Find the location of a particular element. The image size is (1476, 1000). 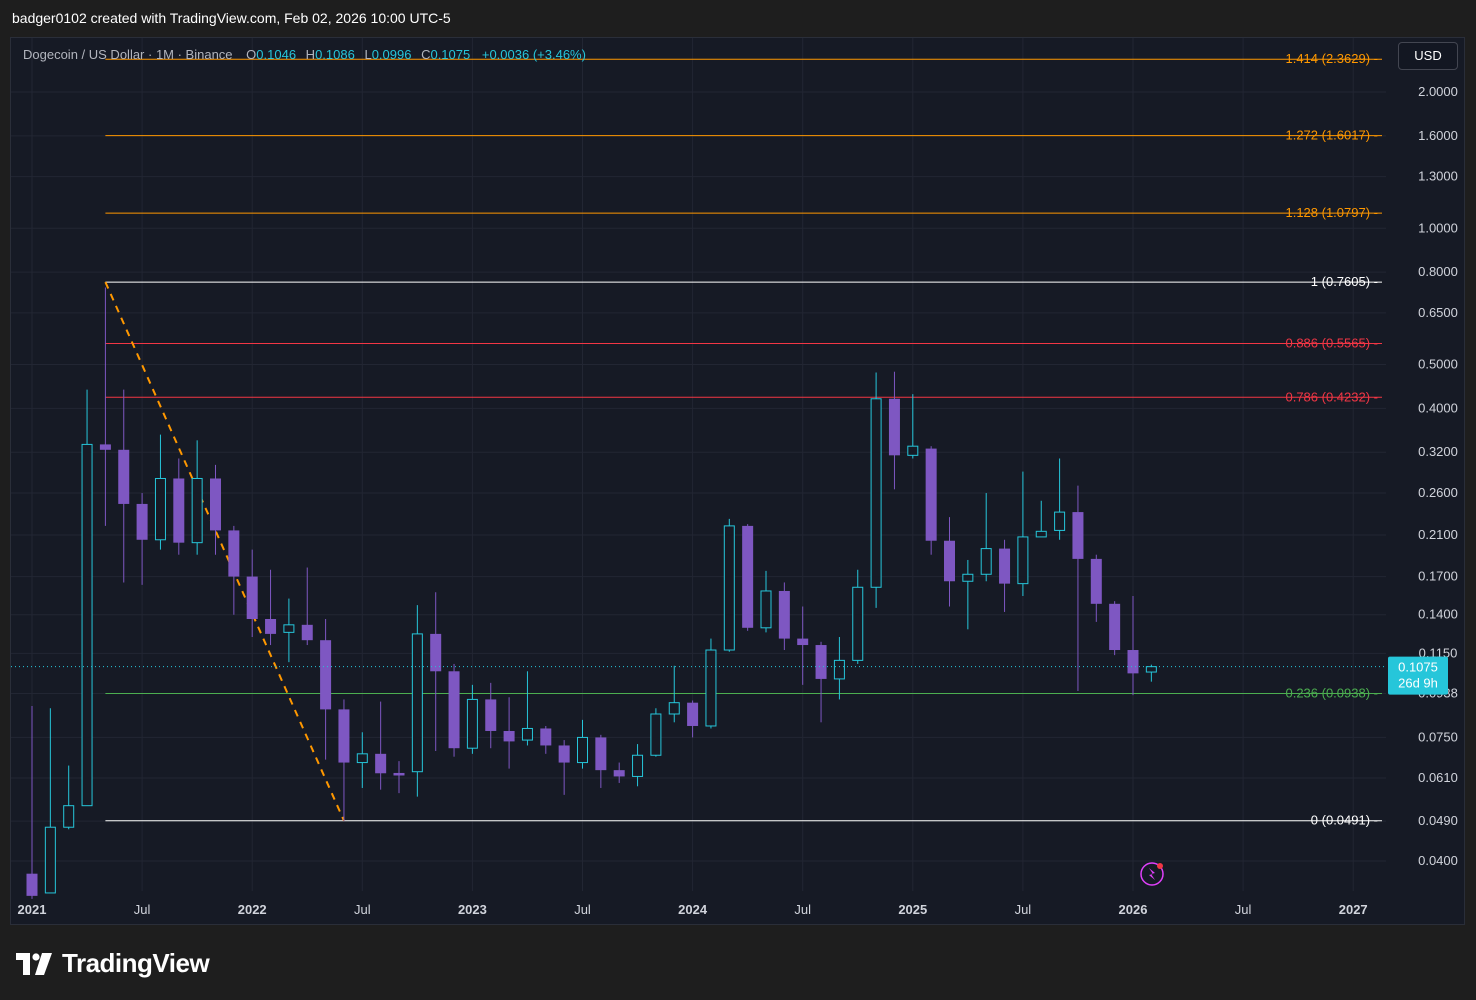

fib-level-label: 0.236 (0.0938) - is located at coordinates (1331, 692).